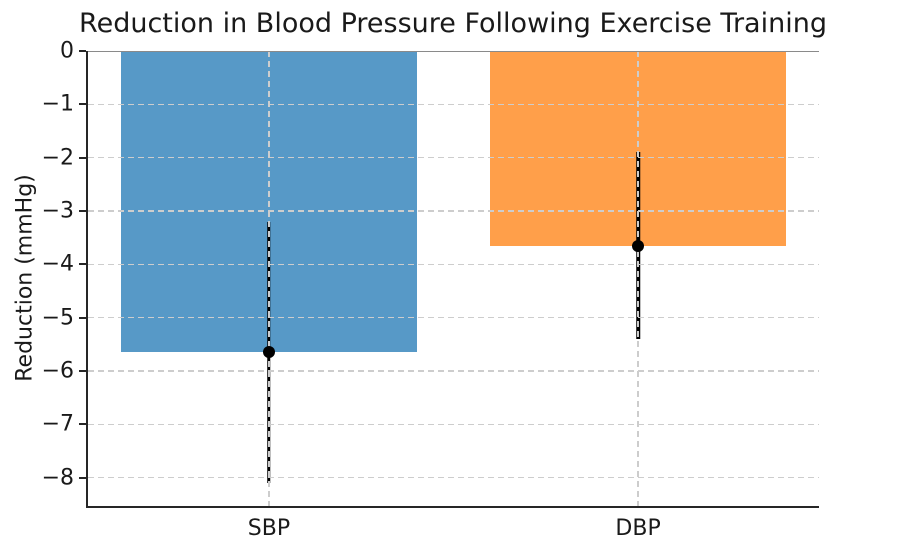 This screenshot has height=550, width=900. I want to click on axis-spine-top, so click(453, 52).